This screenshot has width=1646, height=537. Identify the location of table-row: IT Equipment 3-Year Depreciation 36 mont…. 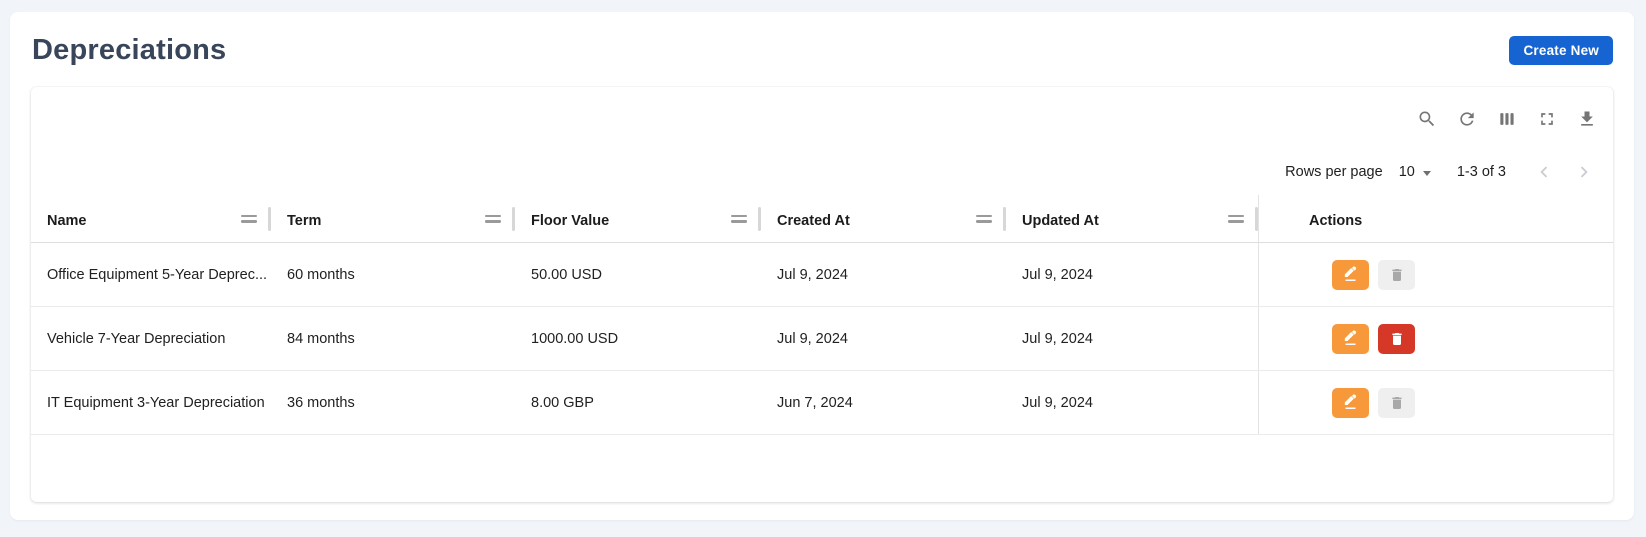
(822, 403).